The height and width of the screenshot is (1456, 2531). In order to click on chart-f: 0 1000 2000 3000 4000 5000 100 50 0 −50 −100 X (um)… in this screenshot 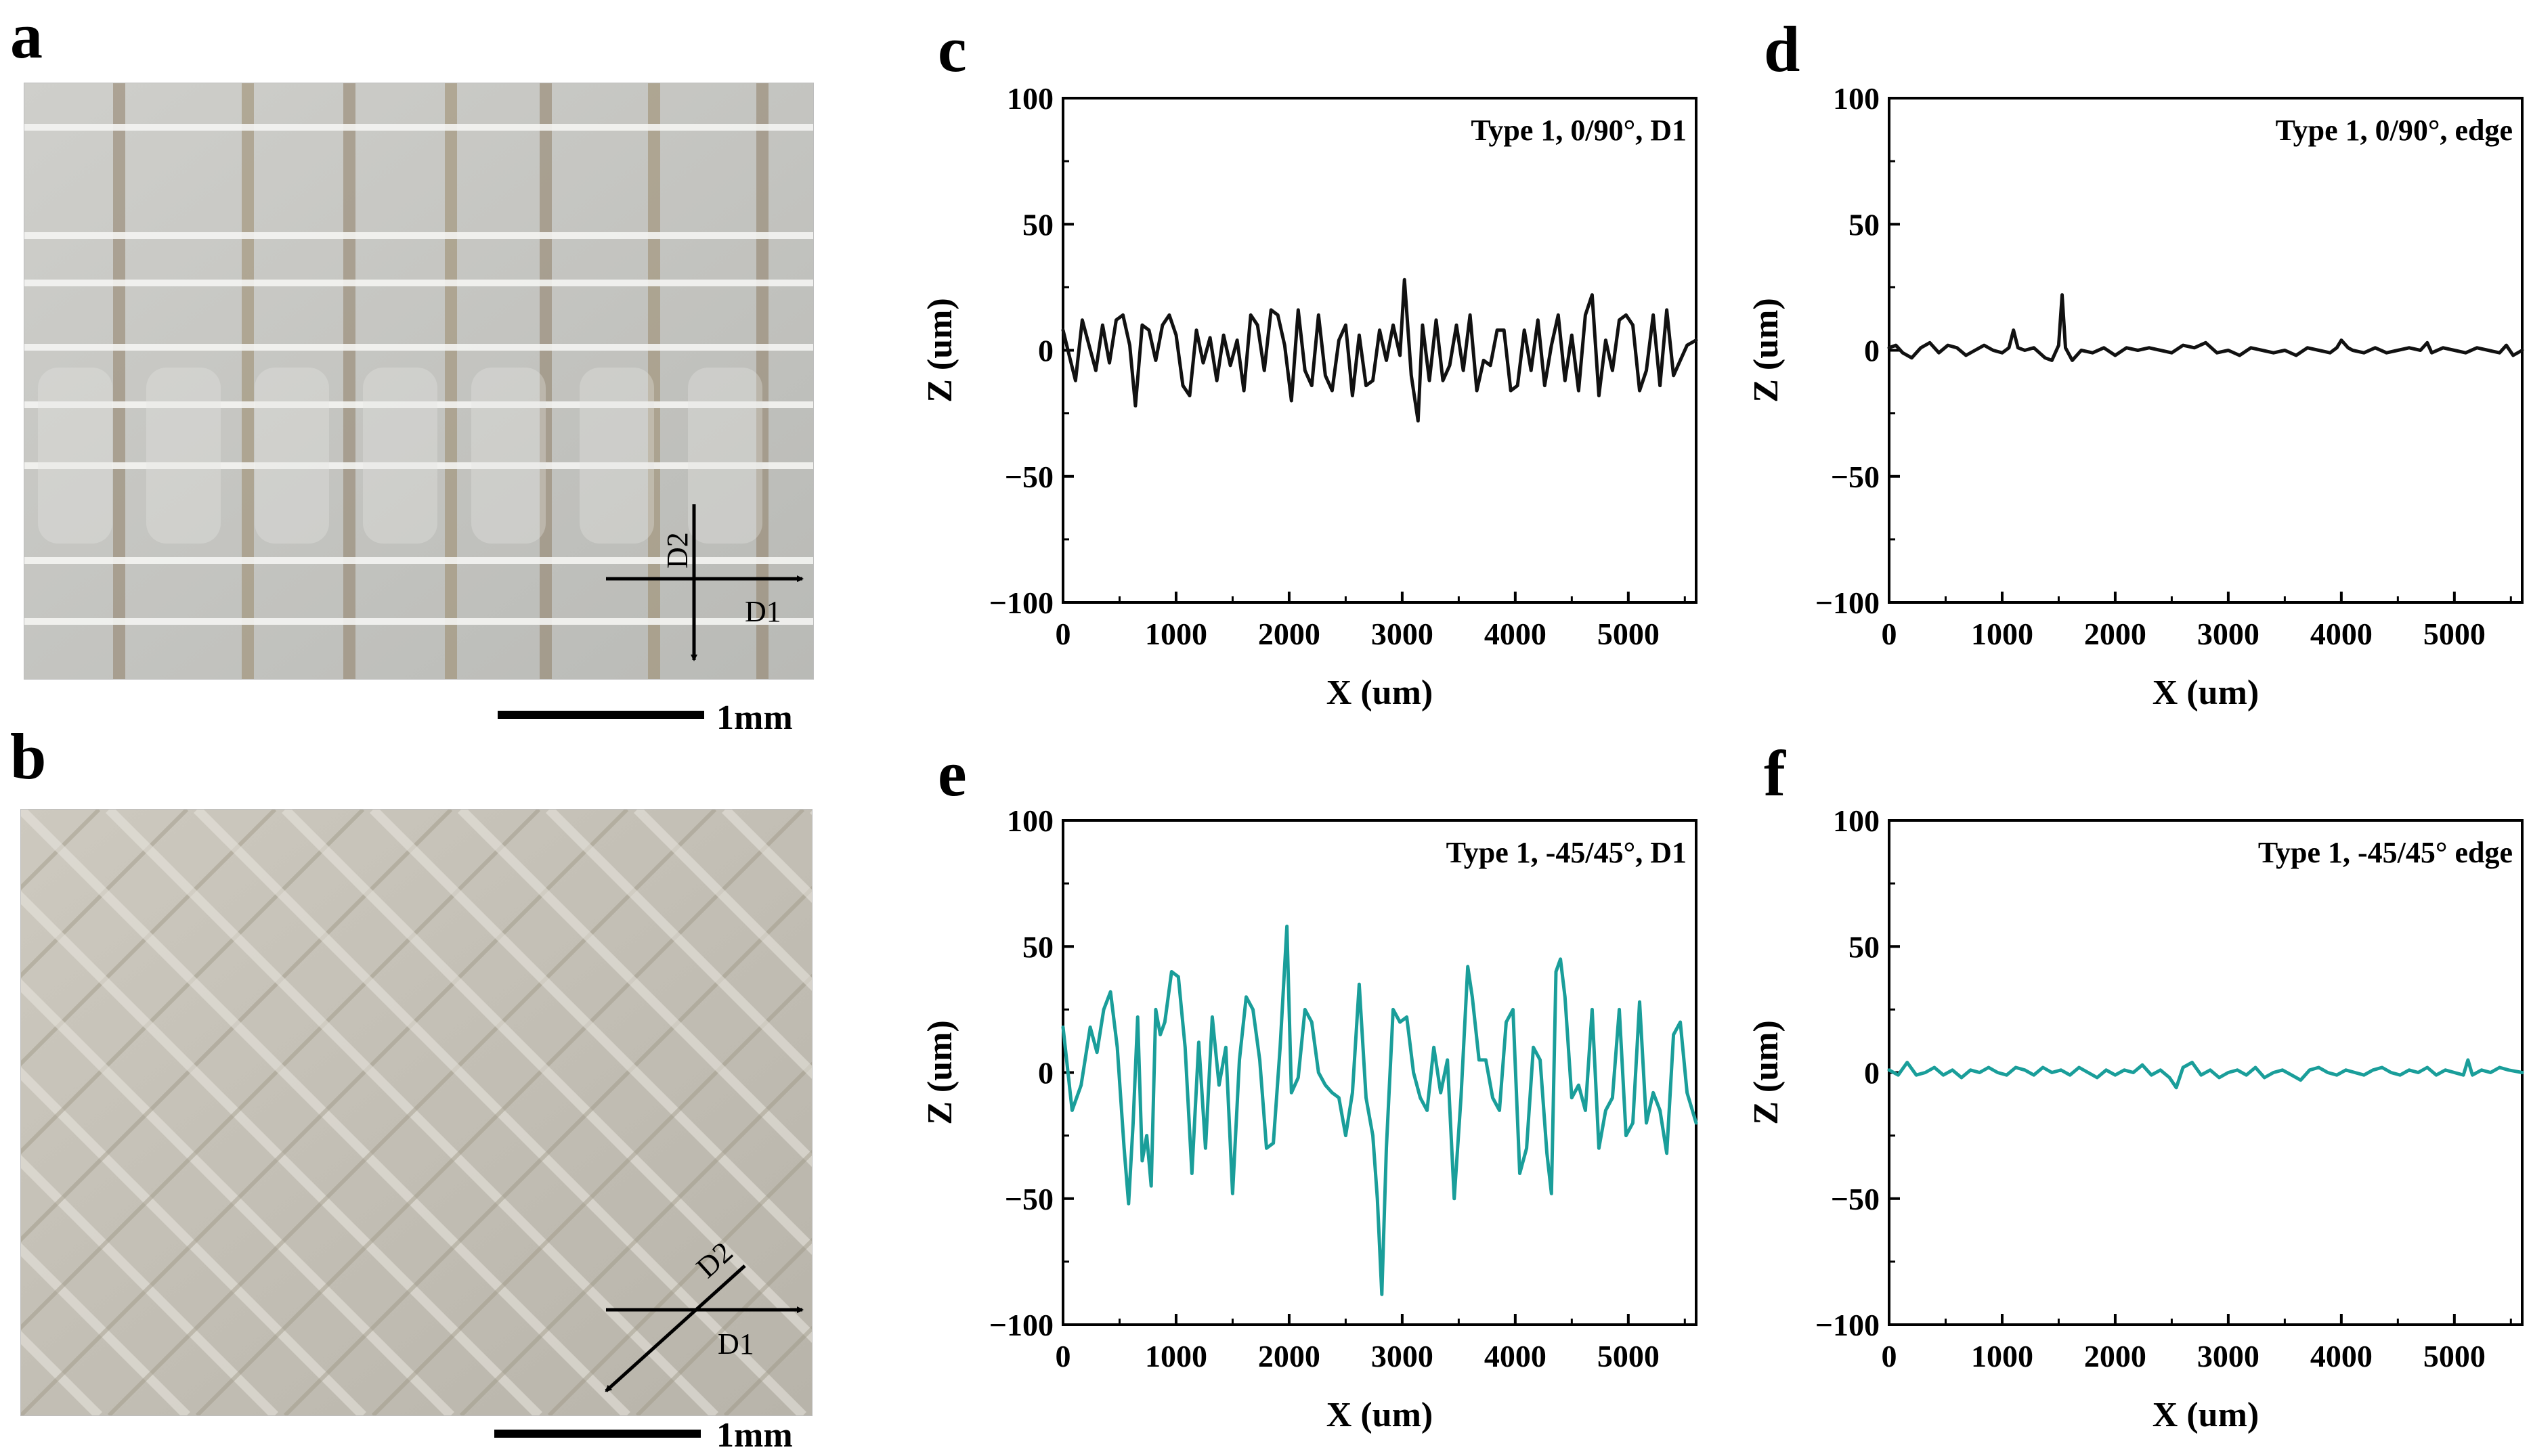, I will do `click(2136, 1118)`.